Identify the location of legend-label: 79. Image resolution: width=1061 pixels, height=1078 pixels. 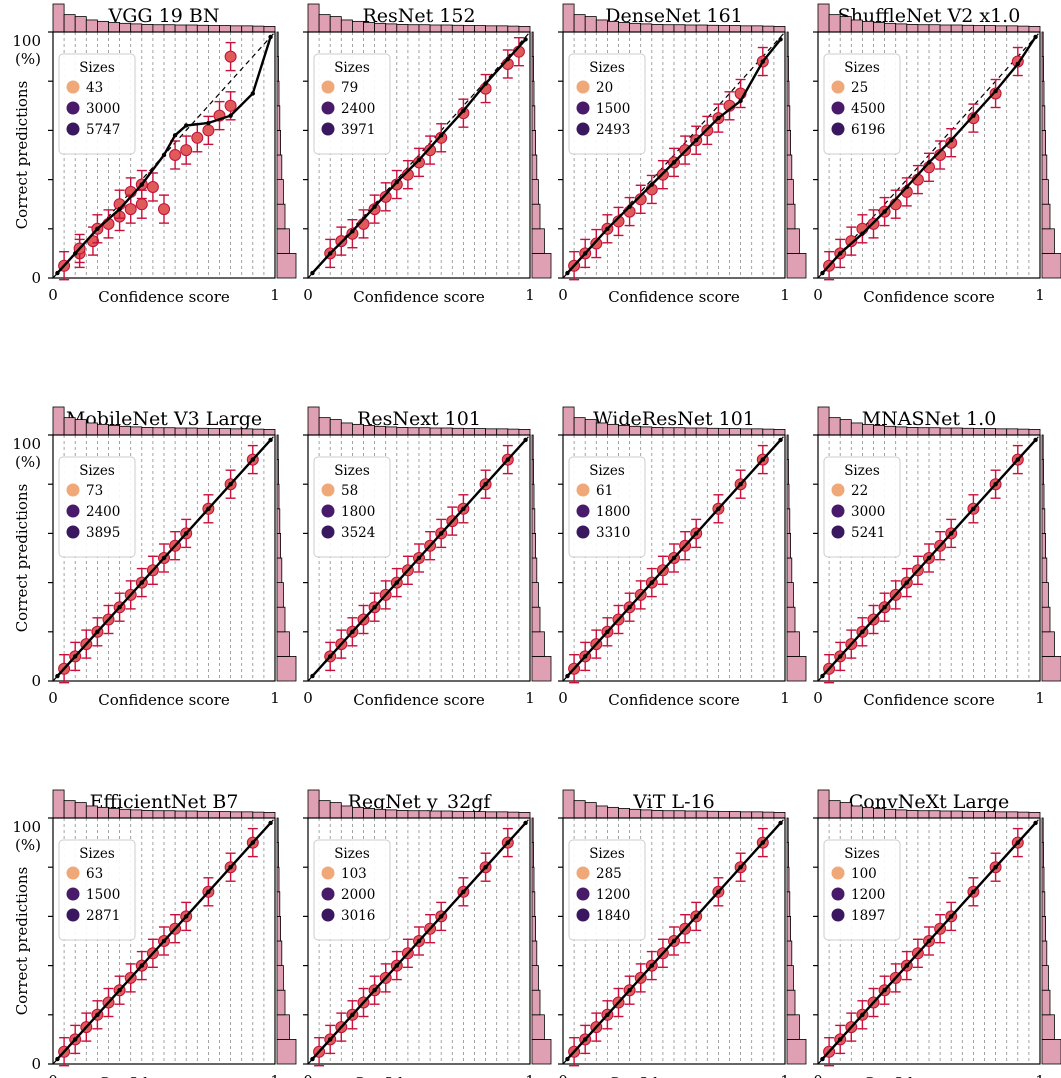
(349, 88).